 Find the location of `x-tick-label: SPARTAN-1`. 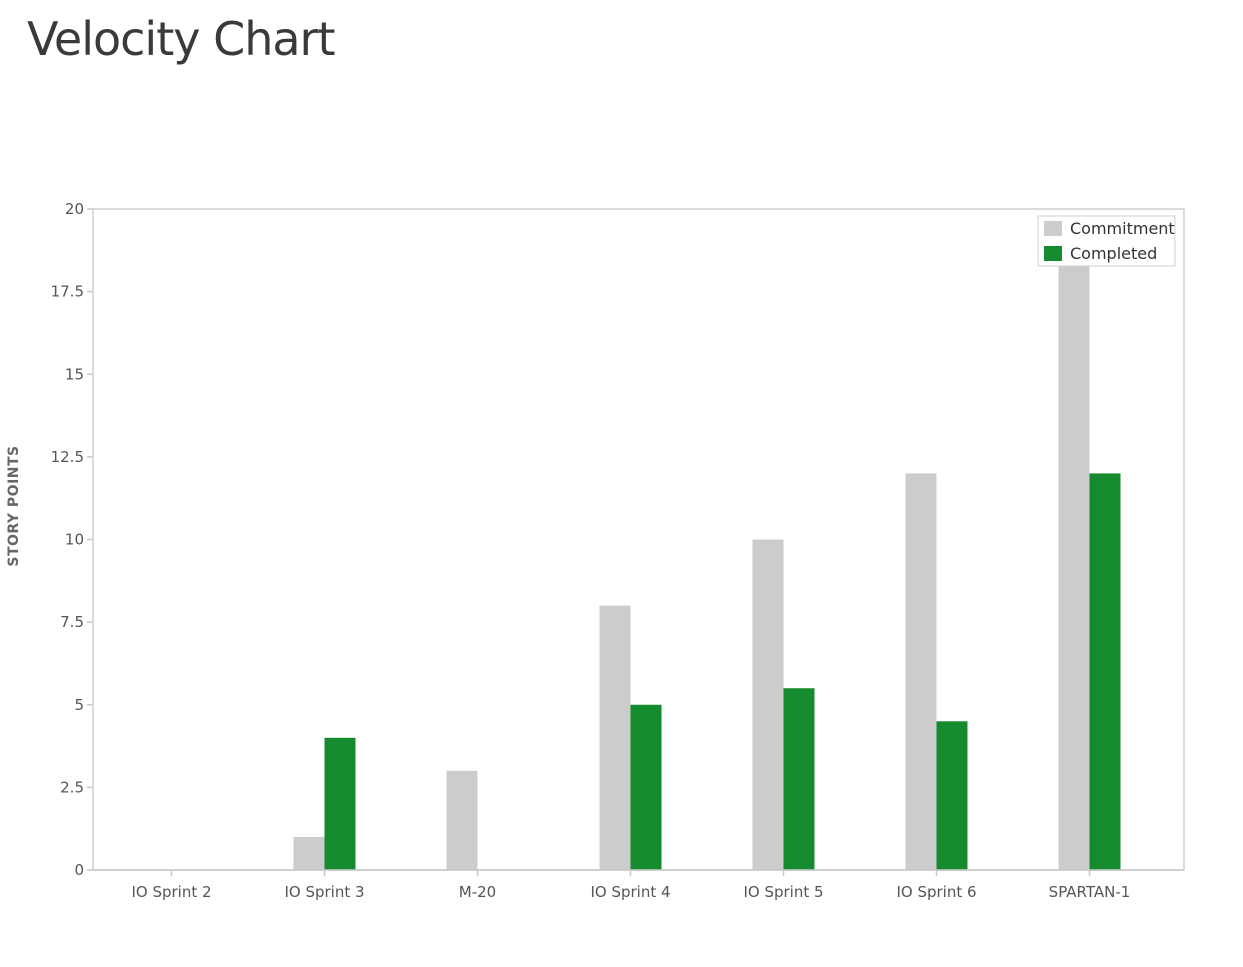

x-tick-label: SPARTAN-1 is located at coordinates (1090, 892).